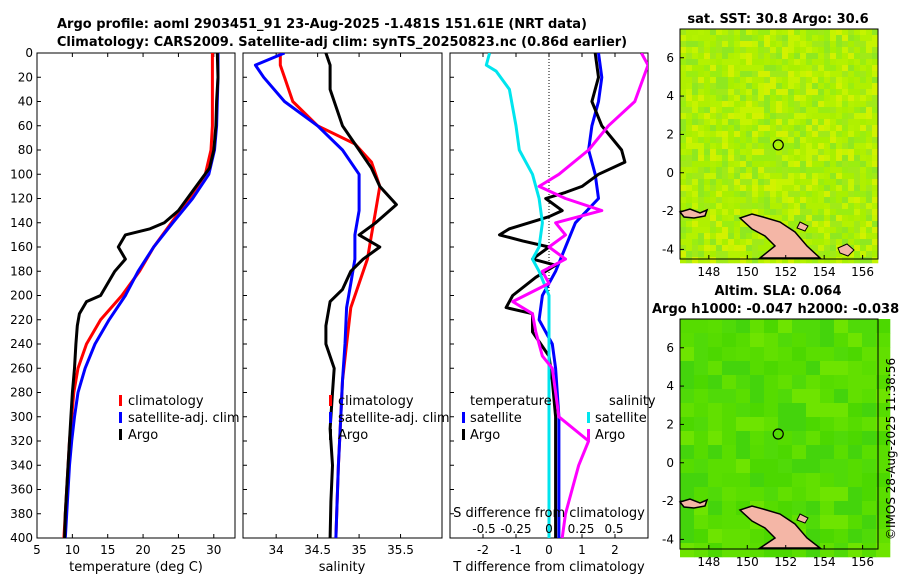 This screenshot has height=580, width=900. Describe the element at coordinates (802, 226) in the screenshot. I see `land-islet` at that location.